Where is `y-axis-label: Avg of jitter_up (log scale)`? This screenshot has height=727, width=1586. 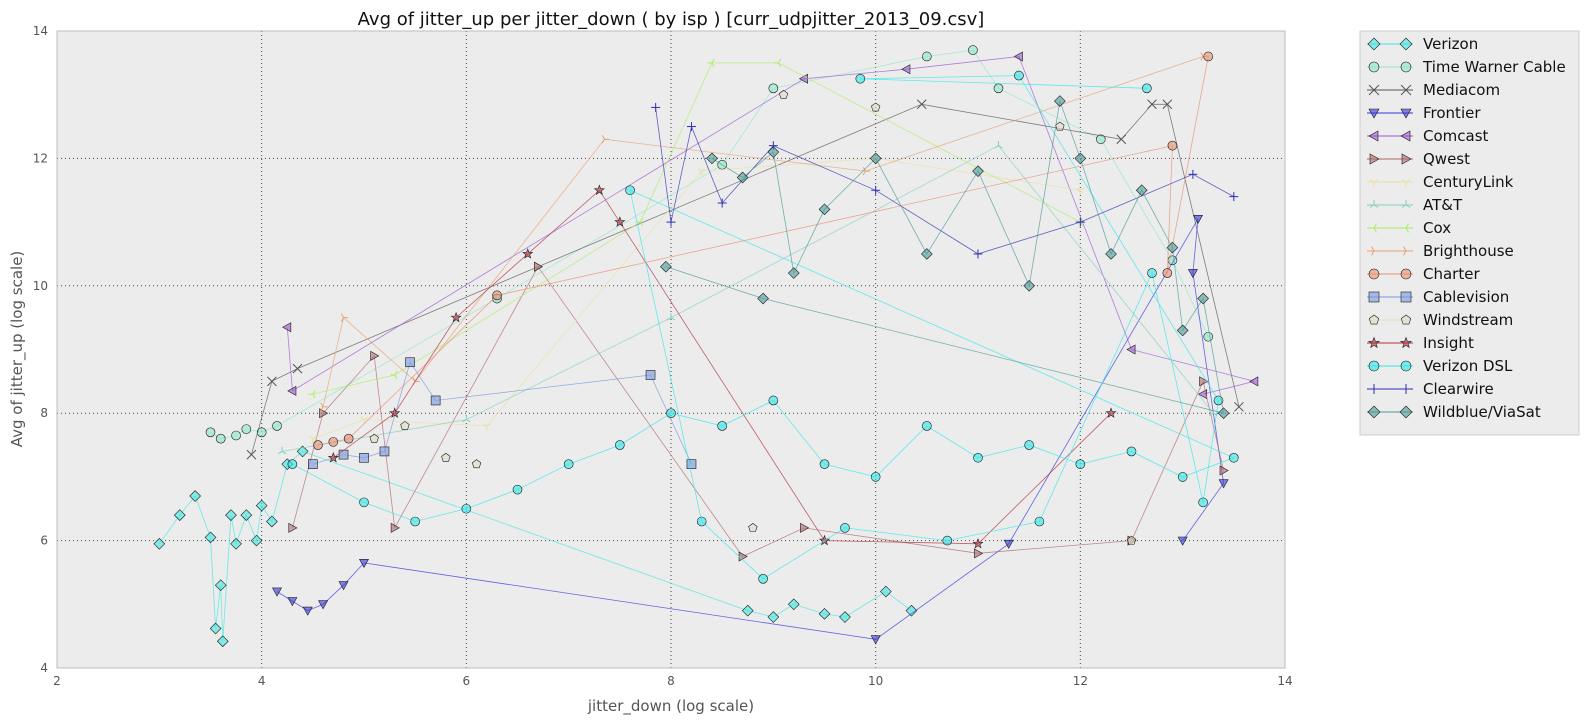 y-axis-label: Avg of jitter_up (log scale) is located at coordinates (17, 349).